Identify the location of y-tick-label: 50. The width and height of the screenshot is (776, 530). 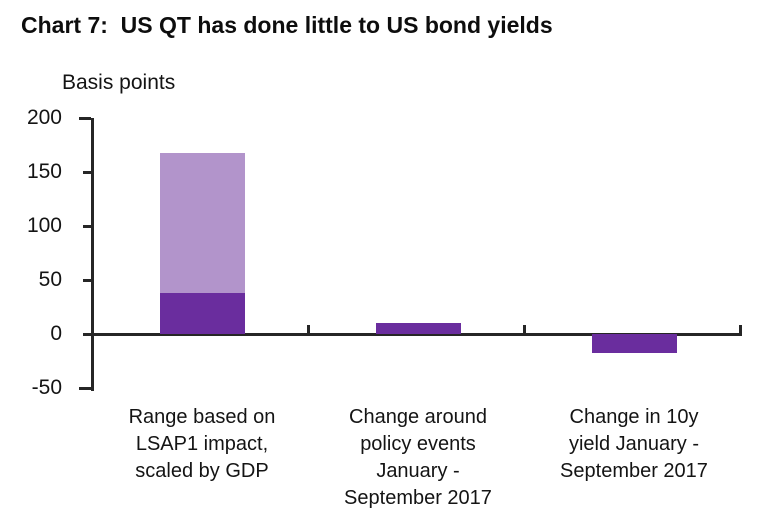
(50, 279).